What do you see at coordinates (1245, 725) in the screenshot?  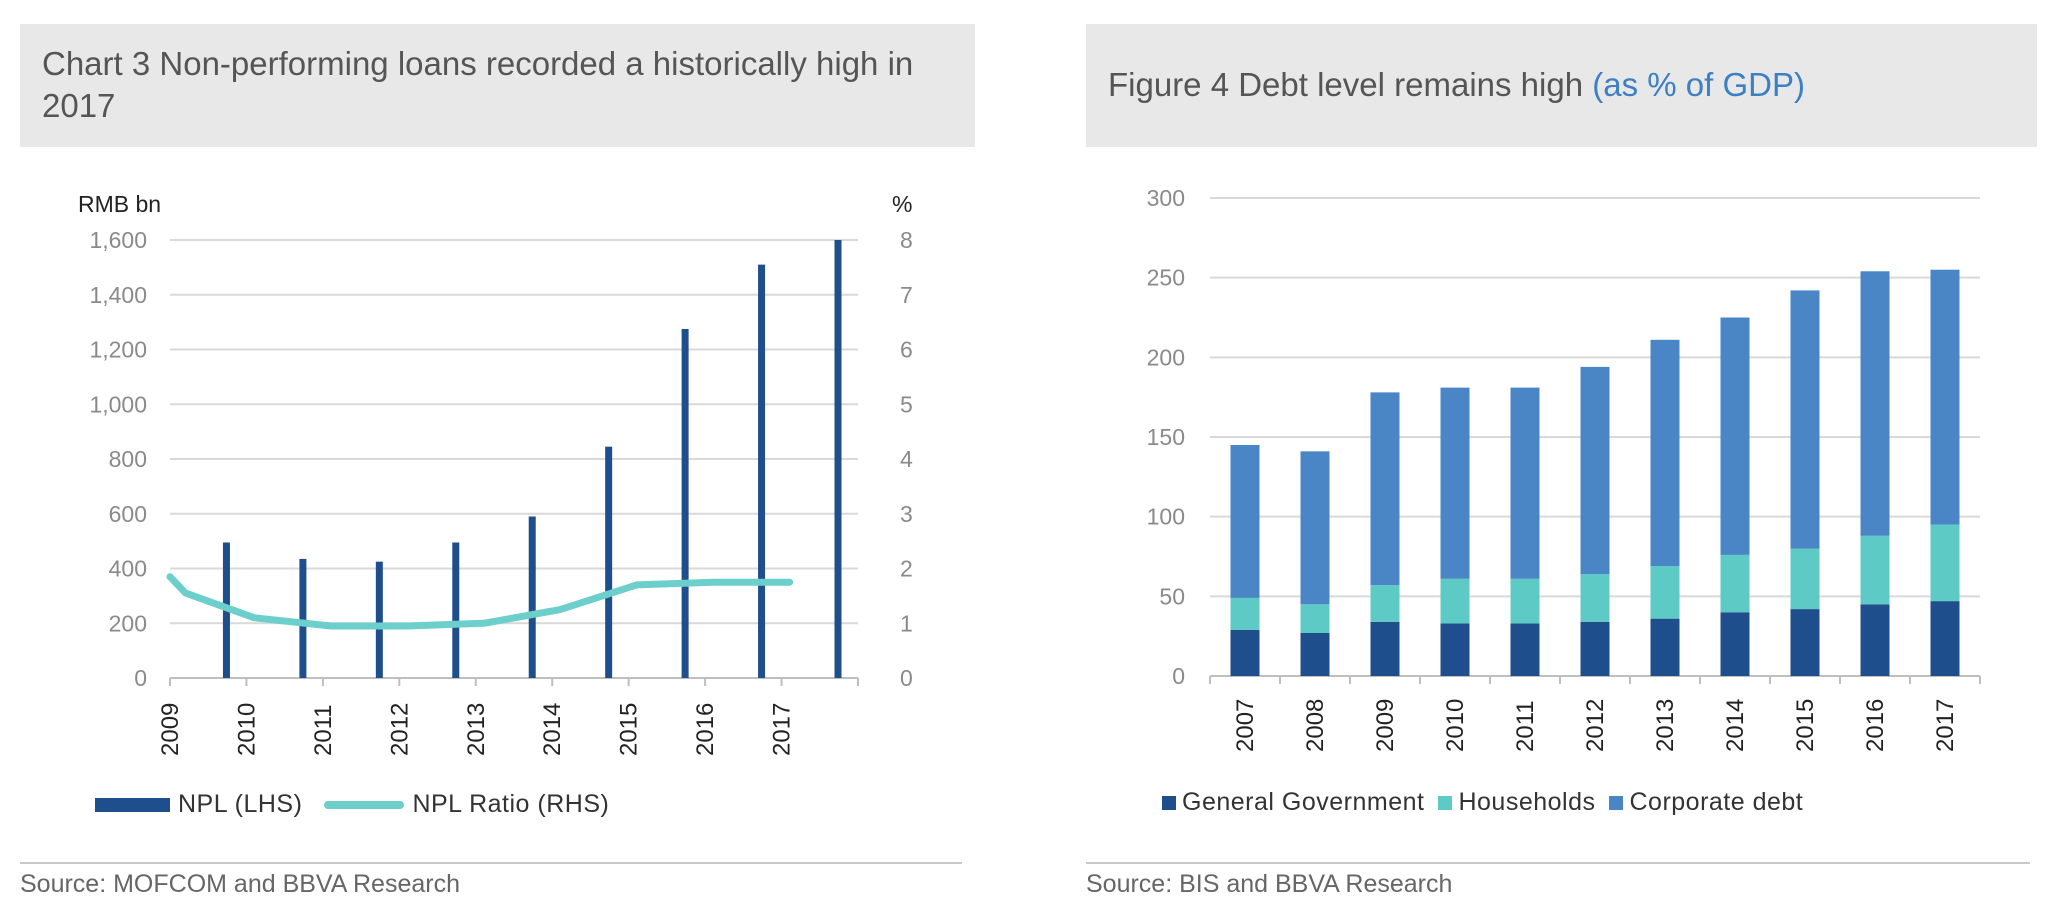 I see `x-tick-label: 2007` at bounding box center [1245, 725].